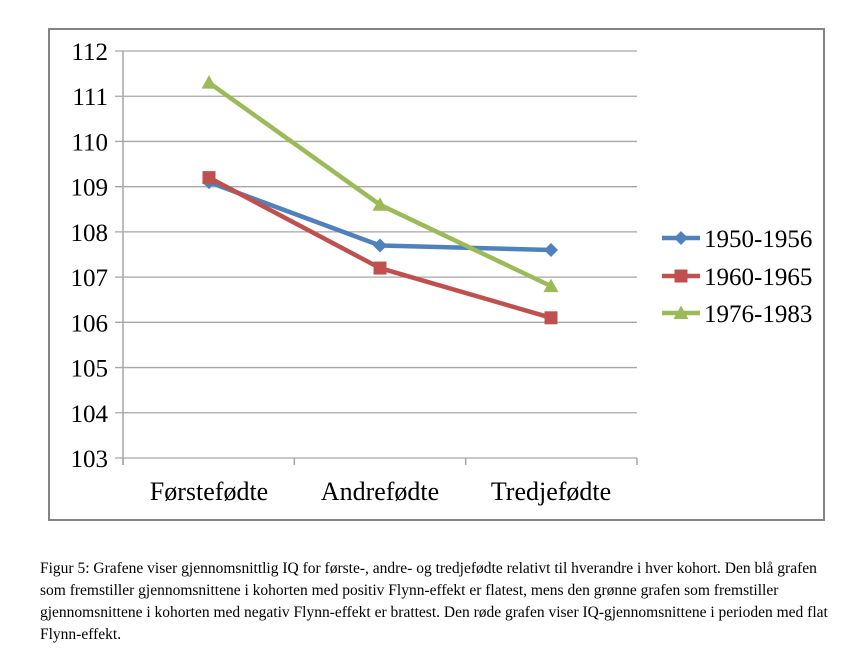 This screenshot has width=853, height=667. What do you see at coordinates (90, 369) in the screenshot?
I see `y-tick-label: 105` at bounding box center [90, 369].